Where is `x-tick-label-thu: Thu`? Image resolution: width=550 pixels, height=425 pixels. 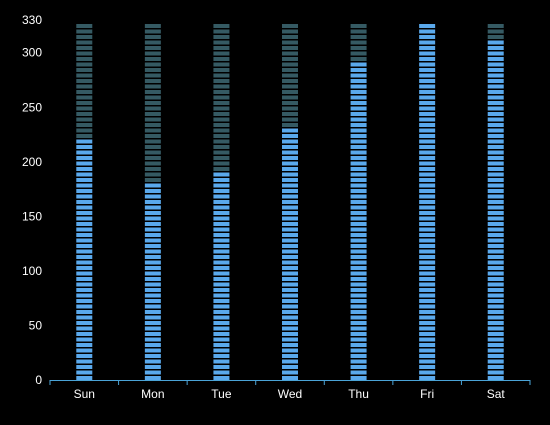
x-tick-label-thu: Thu is located at coordinates (358, 394).